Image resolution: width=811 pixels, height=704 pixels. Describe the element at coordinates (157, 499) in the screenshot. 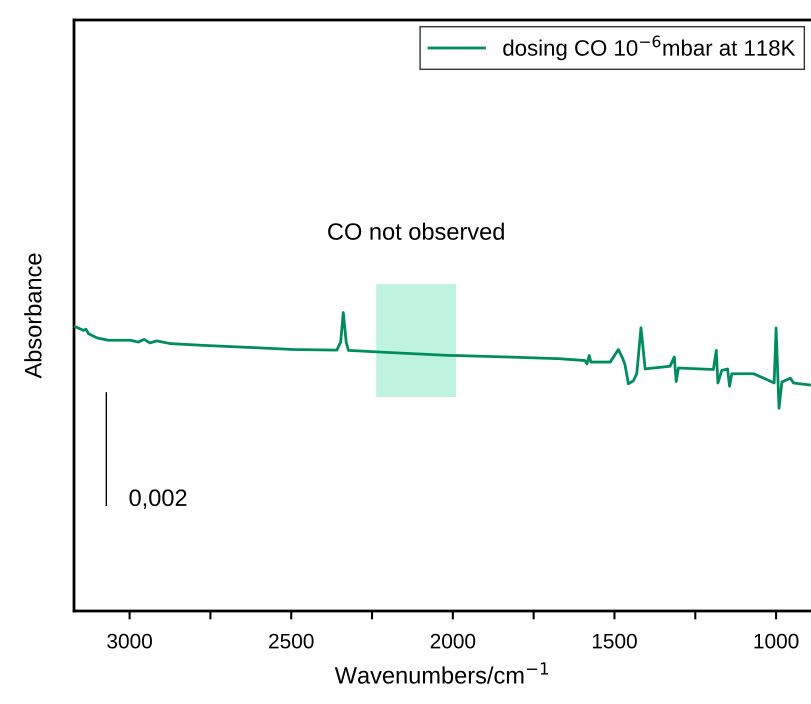

I see `annotation: 0,002` at that location.